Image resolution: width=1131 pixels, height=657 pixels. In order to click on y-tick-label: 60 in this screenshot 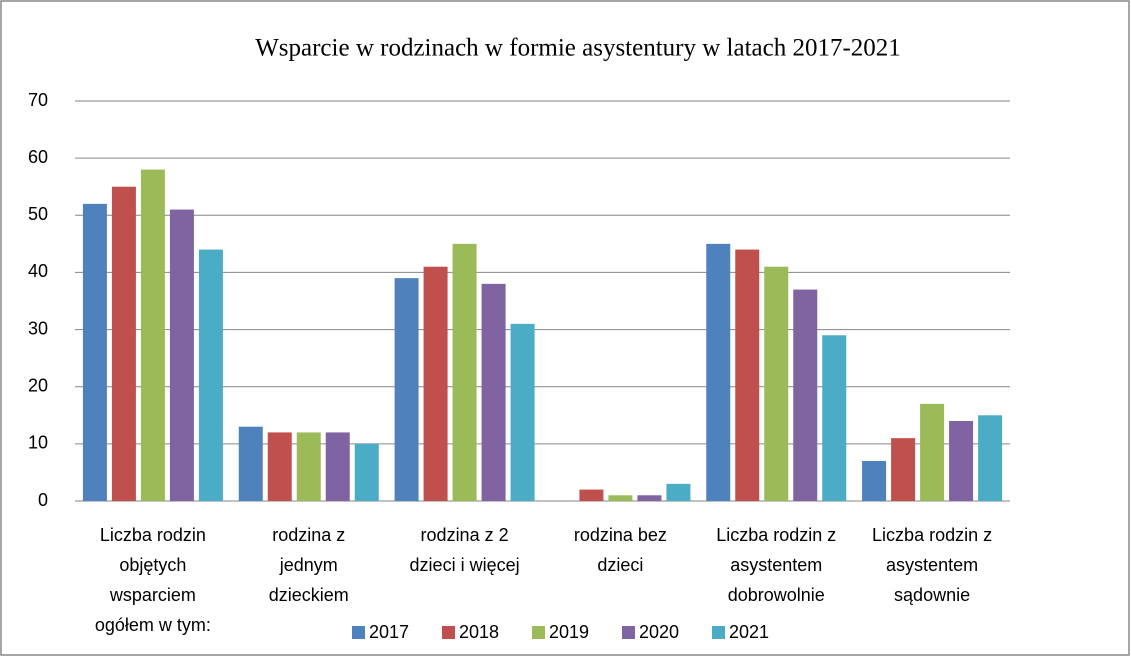, I will do `click(38, 157)`.